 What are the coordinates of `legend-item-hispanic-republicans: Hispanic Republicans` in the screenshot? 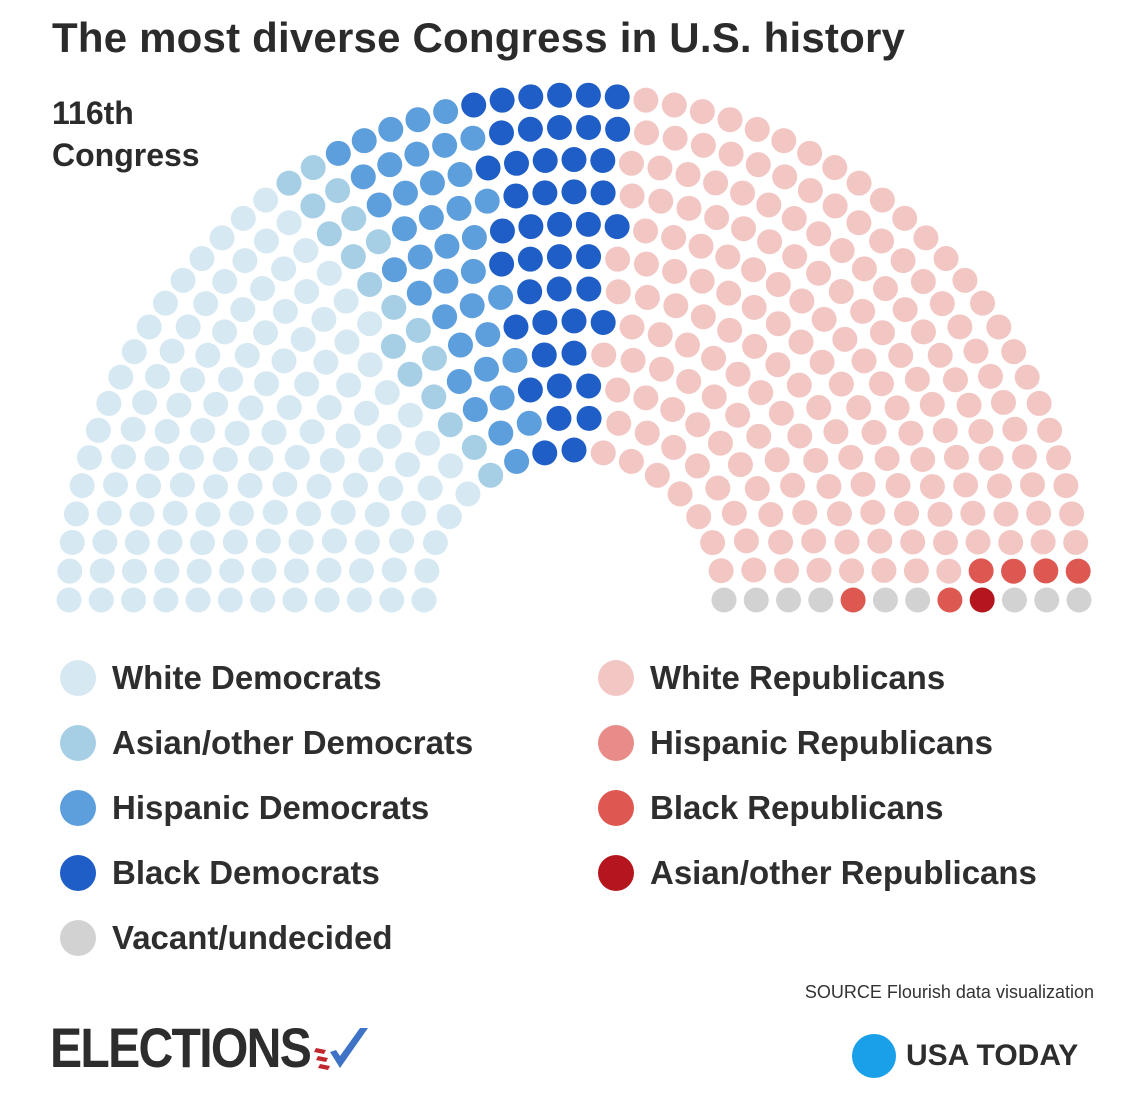 It's located at (795, 743).